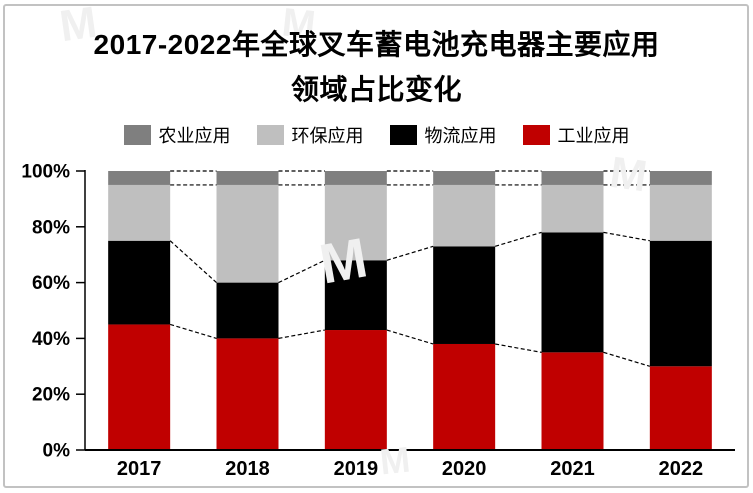 This screenshot has height=493, width=753. I want to click on bar-2017-industrial, so click(139, 387).